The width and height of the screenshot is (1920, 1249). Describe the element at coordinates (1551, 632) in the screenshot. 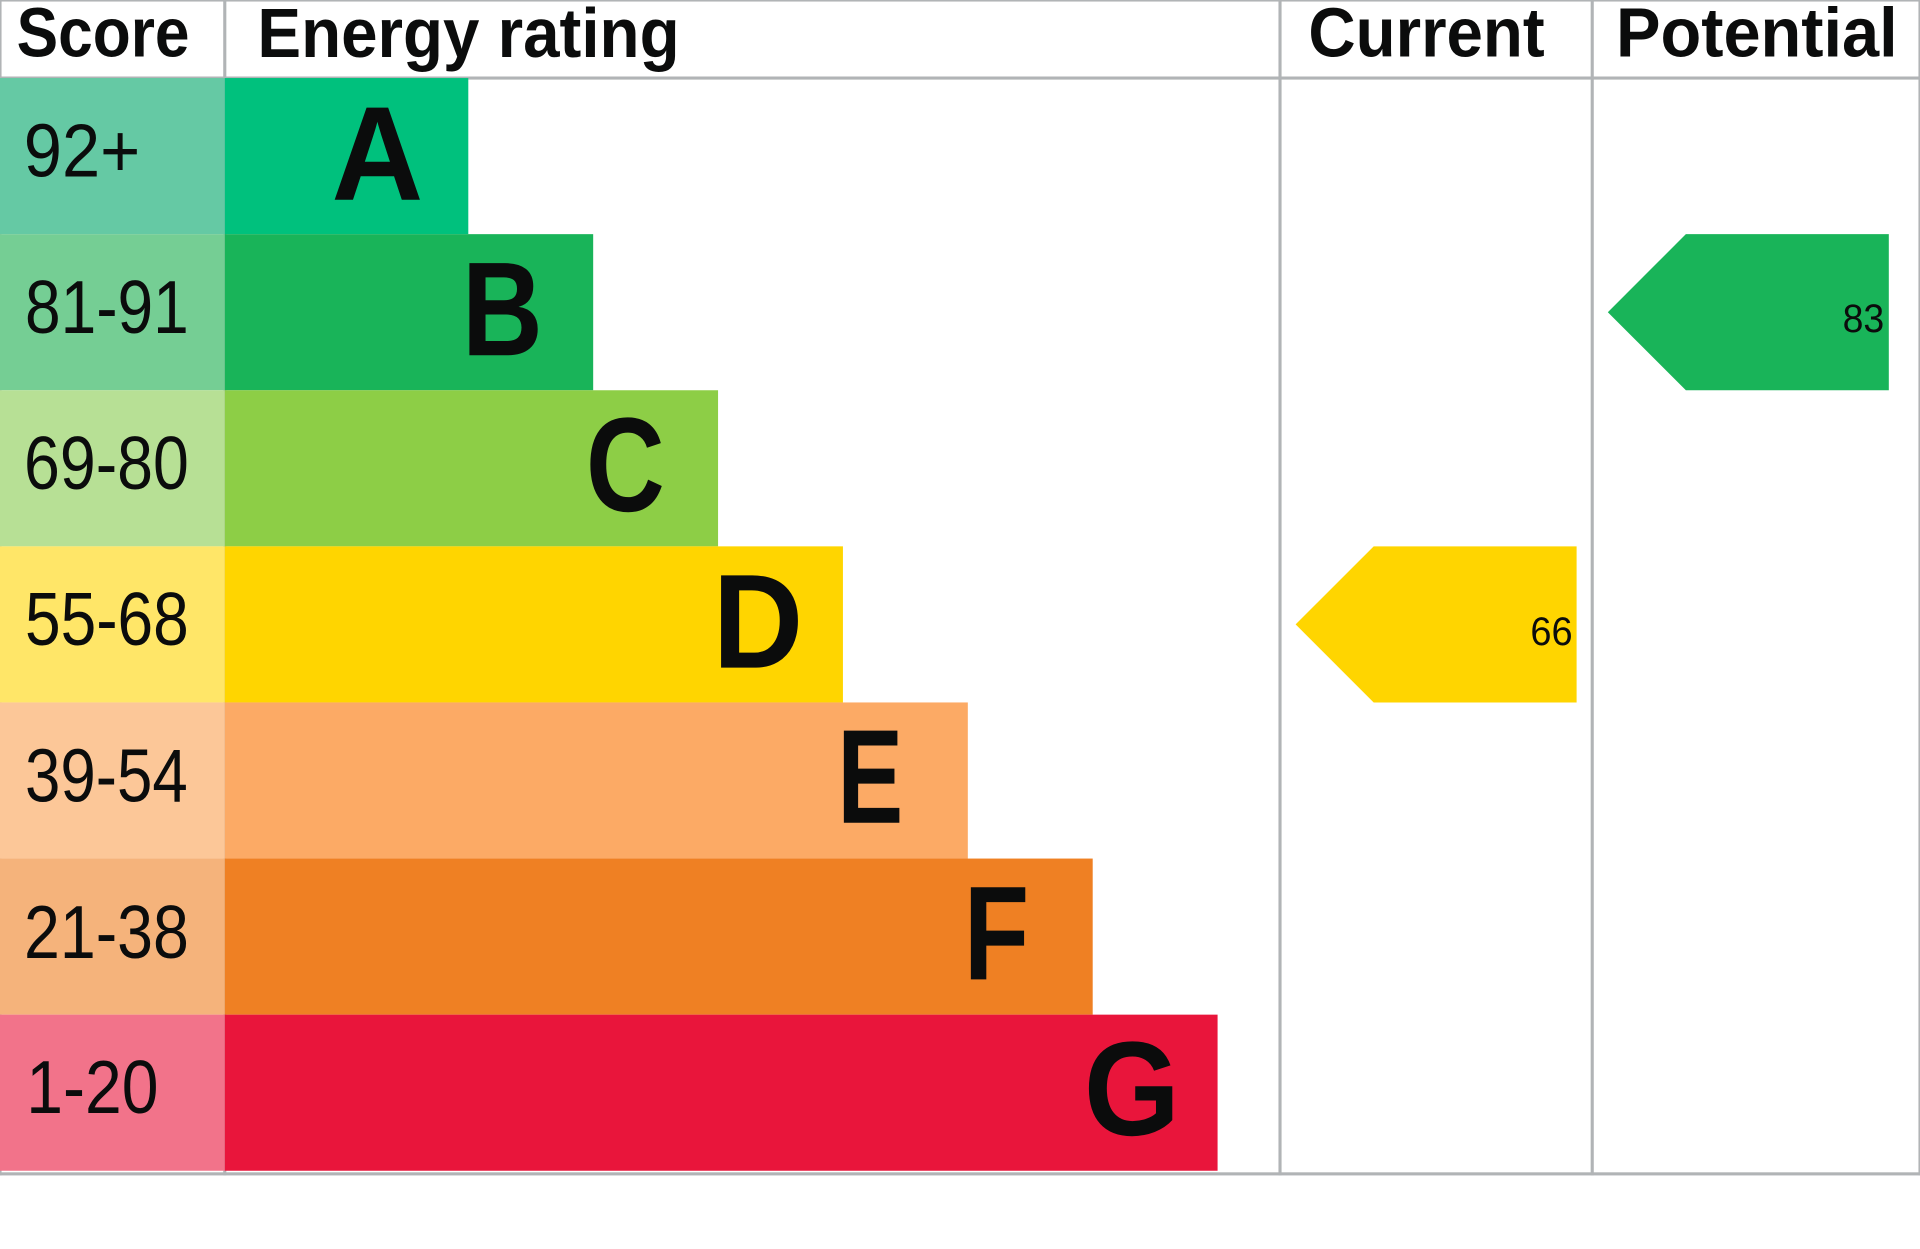

I see `svg-text: 66` at that location.